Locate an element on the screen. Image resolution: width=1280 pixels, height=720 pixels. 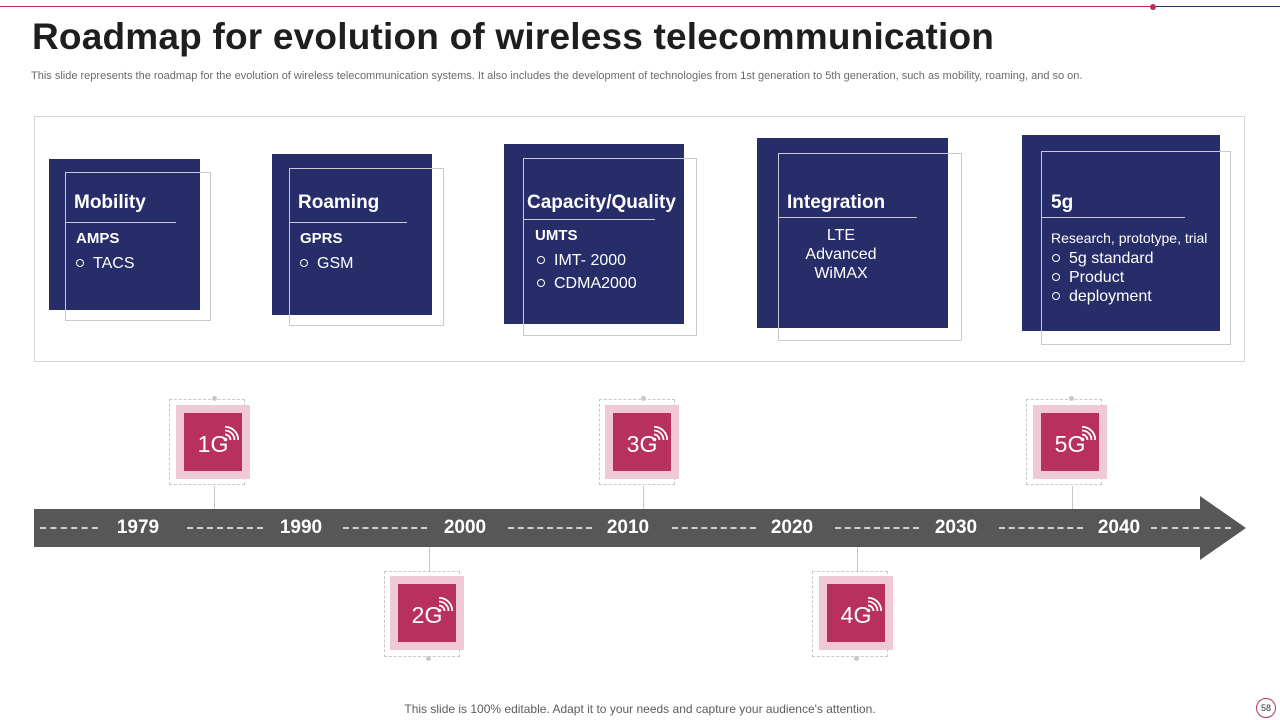
timeline-year: 2040 is located at coordinates (1119, 527).